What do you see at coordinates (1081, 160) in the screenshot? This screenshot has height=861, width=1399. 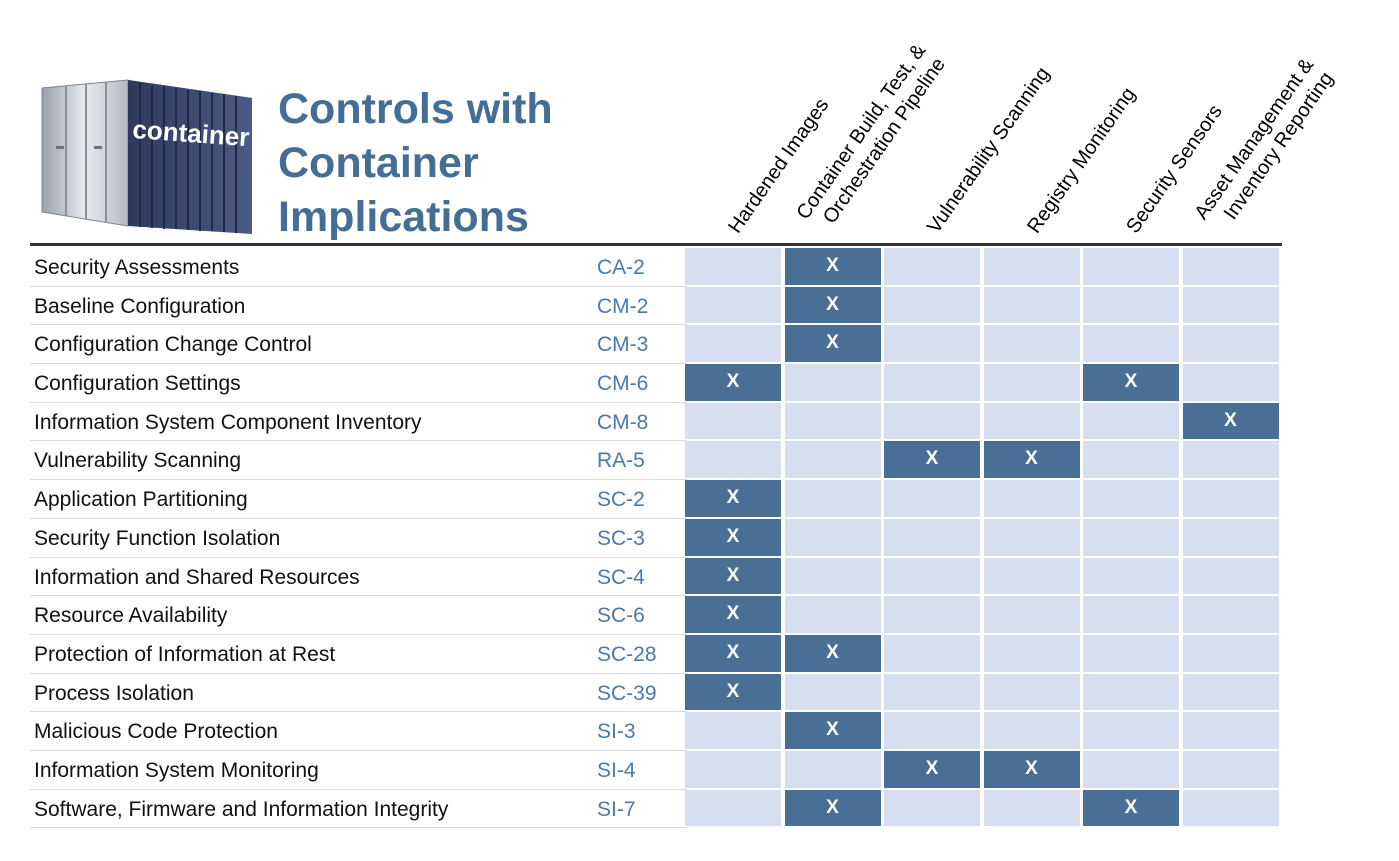 I see `column-header-line: Registry Monitoring` at bounding box center [1081, 160].